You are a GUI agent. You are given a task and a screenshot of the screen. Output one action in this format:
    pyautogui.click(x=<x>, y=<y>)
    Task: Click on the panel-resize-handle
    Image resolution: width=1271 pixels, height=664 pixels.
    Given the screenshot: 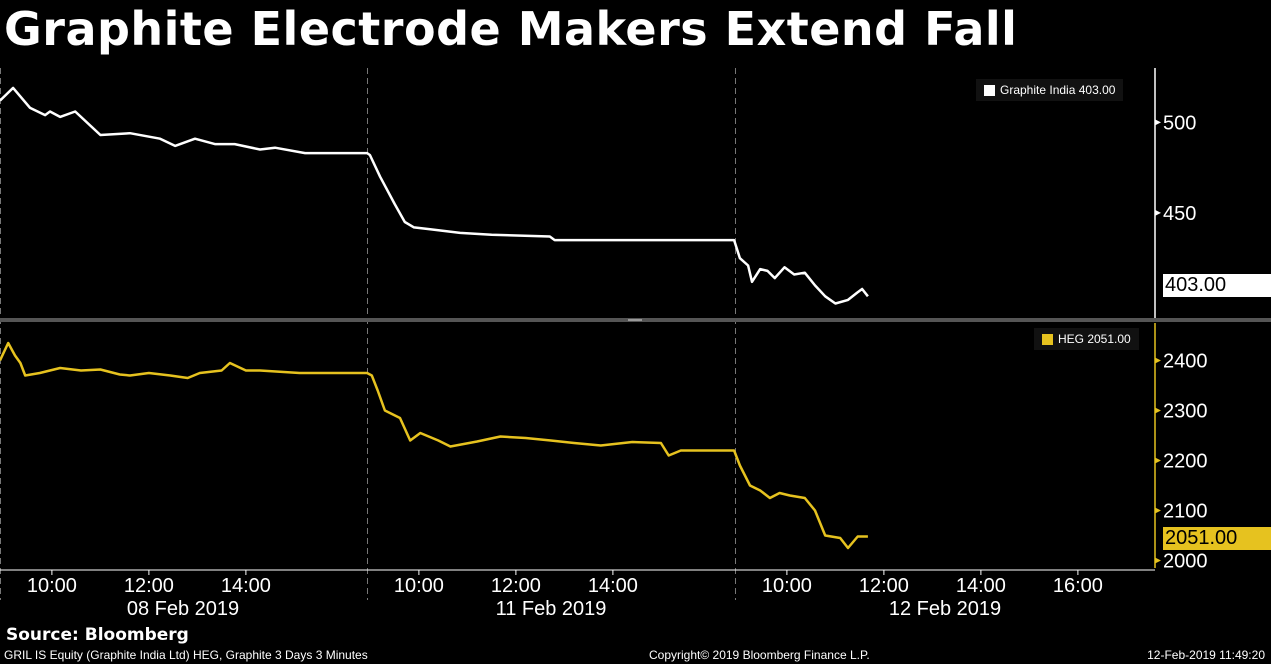 What is the action you would take?
    pyautogui.click(x=635, y=320)
    